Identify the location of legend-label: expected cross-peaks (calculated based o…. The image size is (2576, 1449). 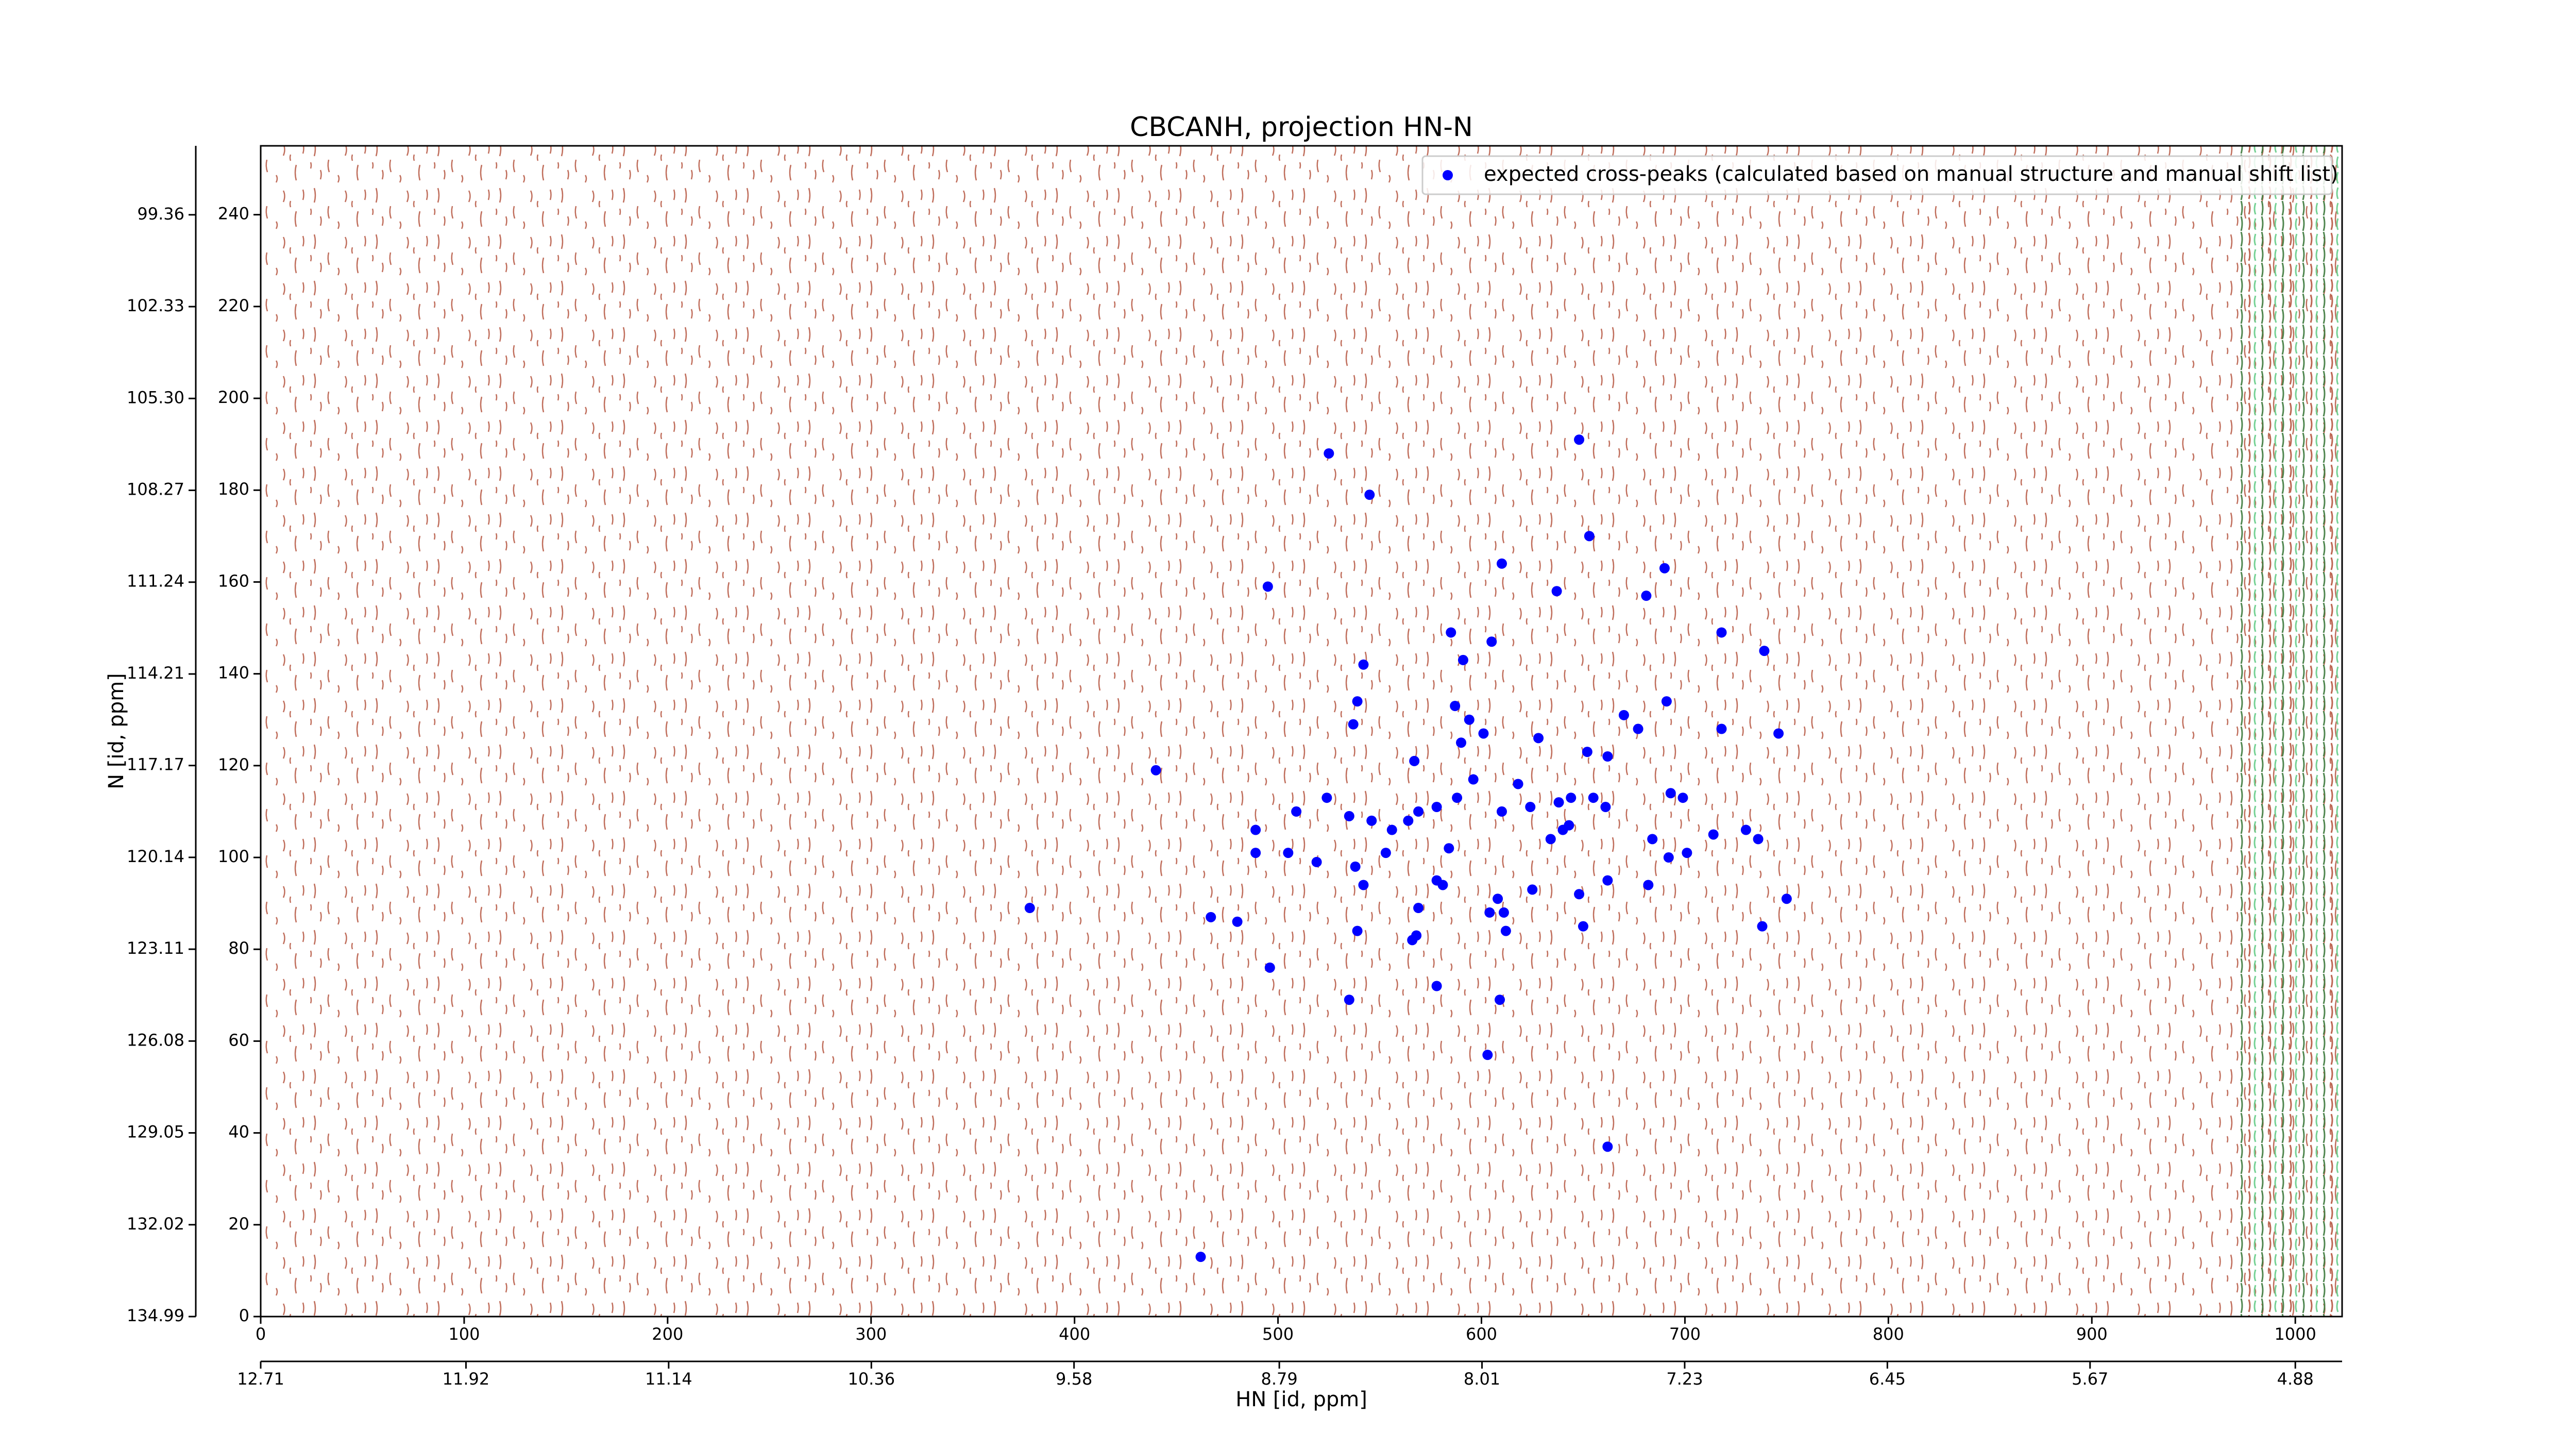
(1911, 174).